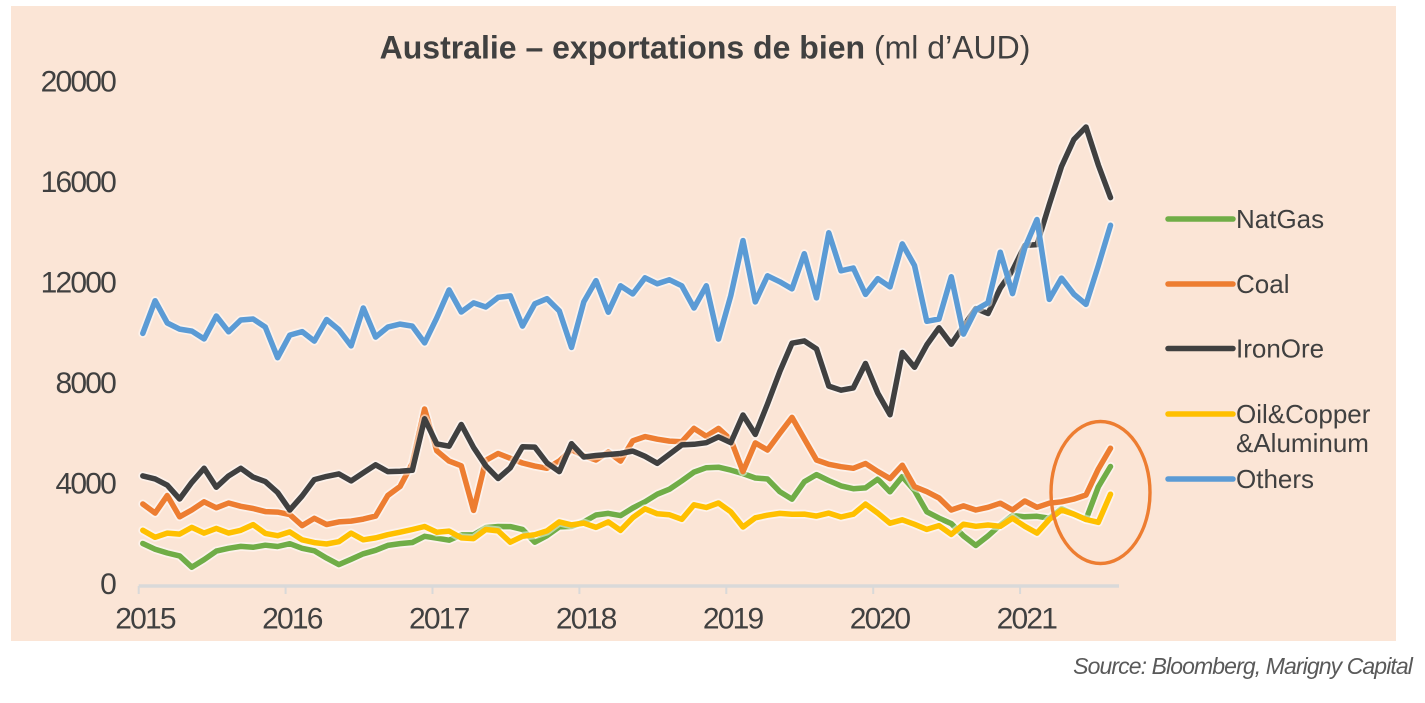 The image size is (1425, 703). I want to click on svg-text: 16000, so click(79, 182).